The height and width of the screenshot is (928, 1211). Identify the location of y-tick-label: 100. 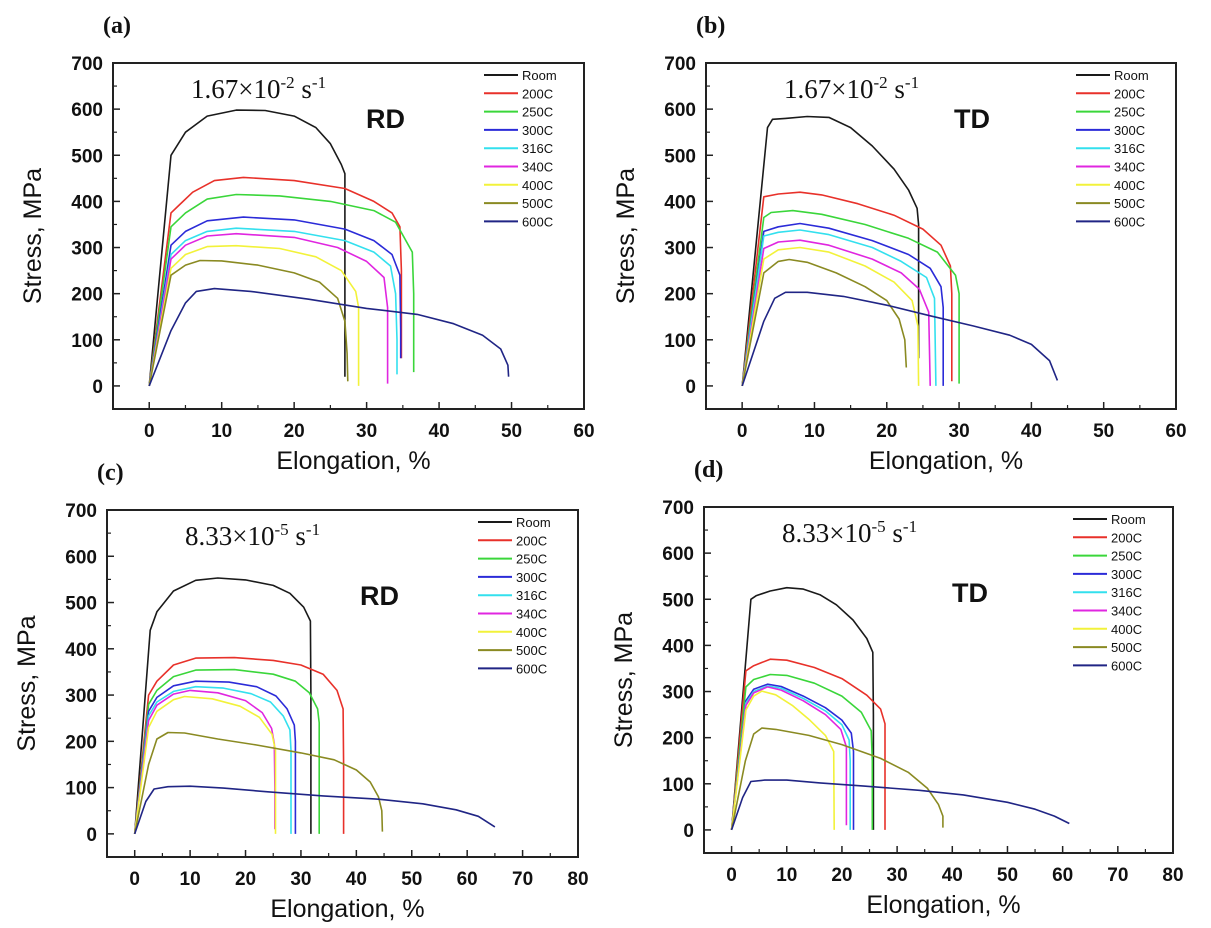
(87, 341).